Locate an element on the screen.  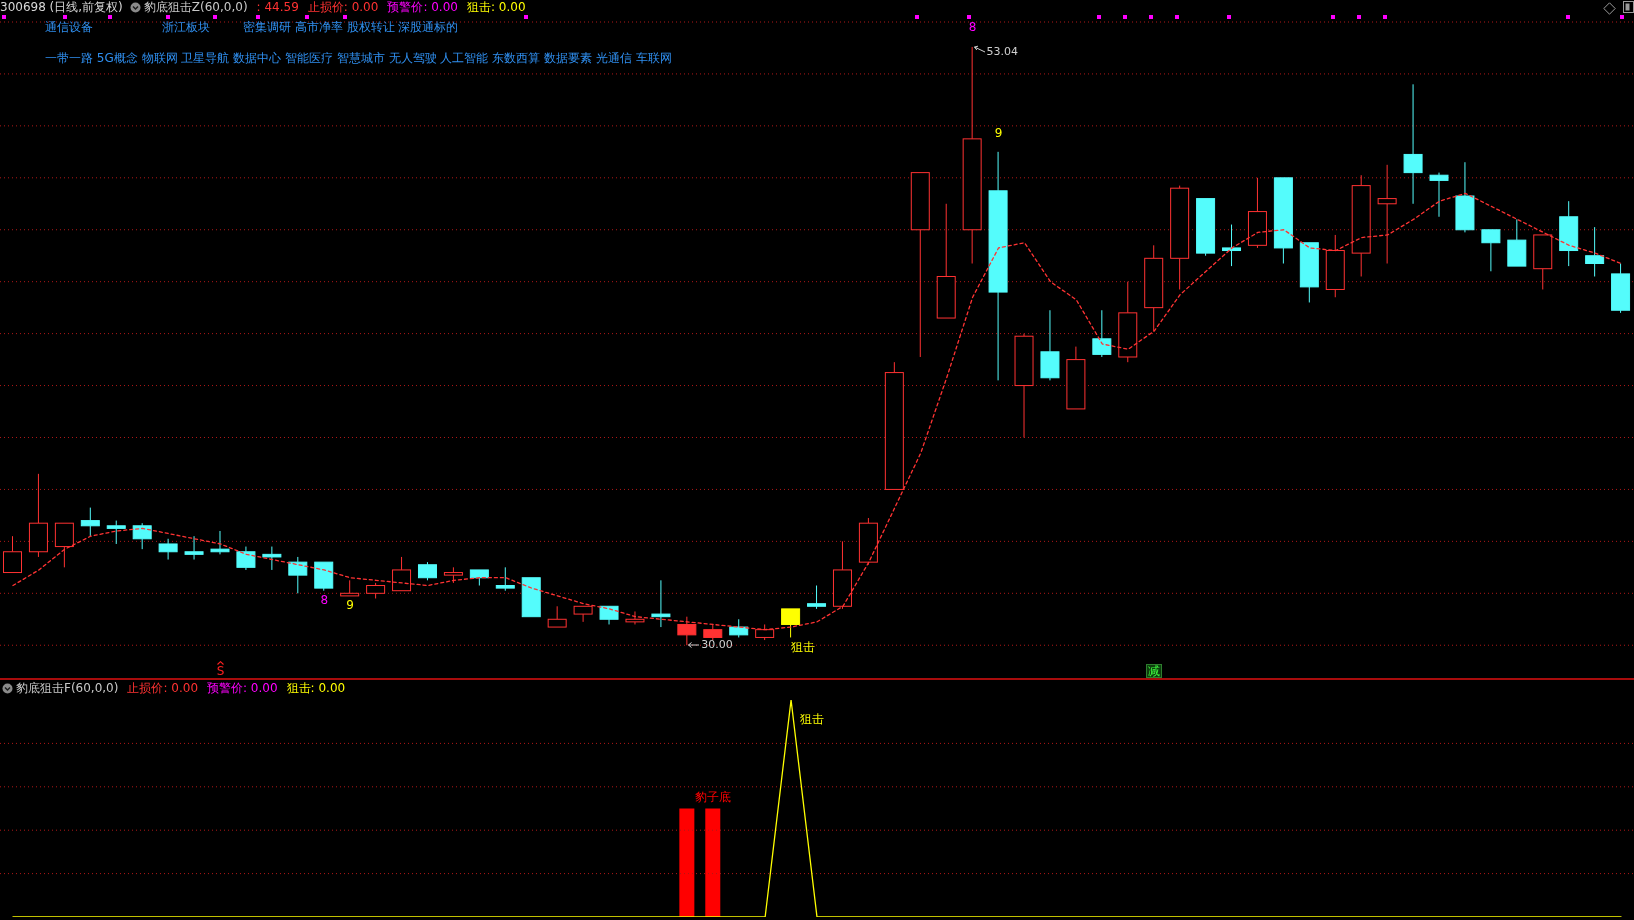
text: 豹底狙击Z(60,0,0) is located at coordinates (195, 7).